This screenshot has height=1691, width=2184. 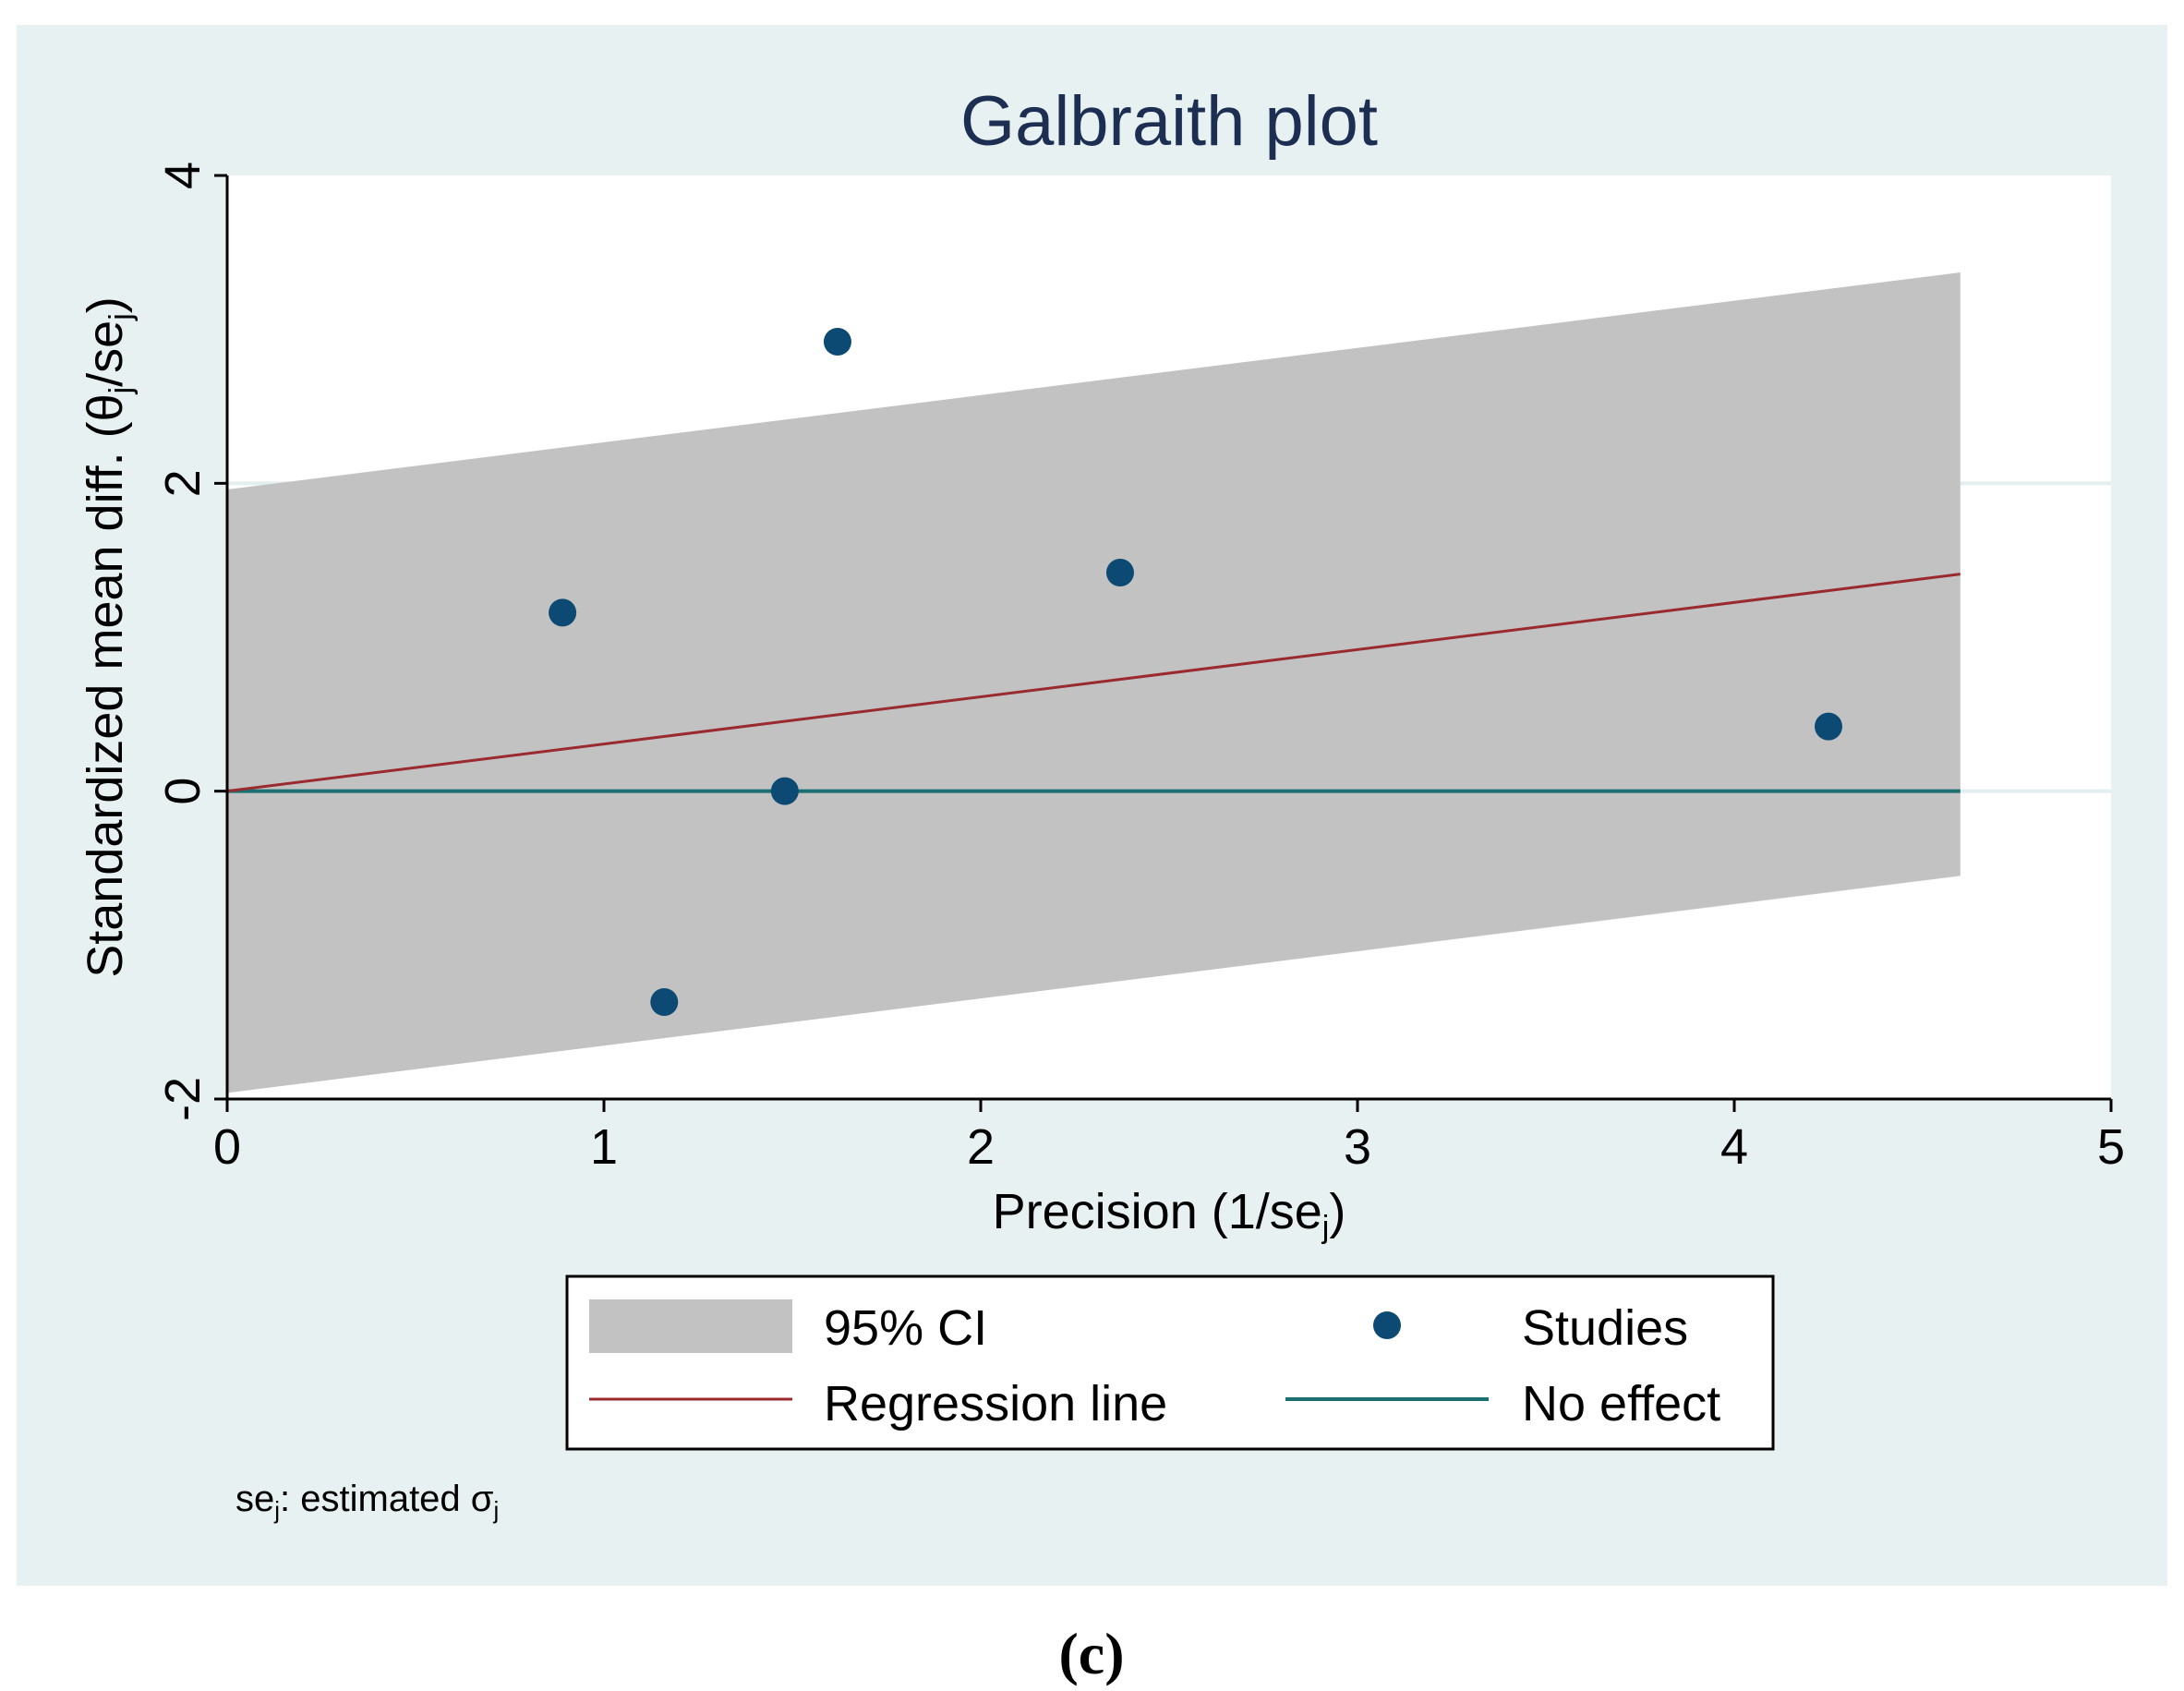 What do you see at coordinates (2111, 1147) in the screenshot?
I see `x-tick-label: 5` at bounding box center [2111, 1147].